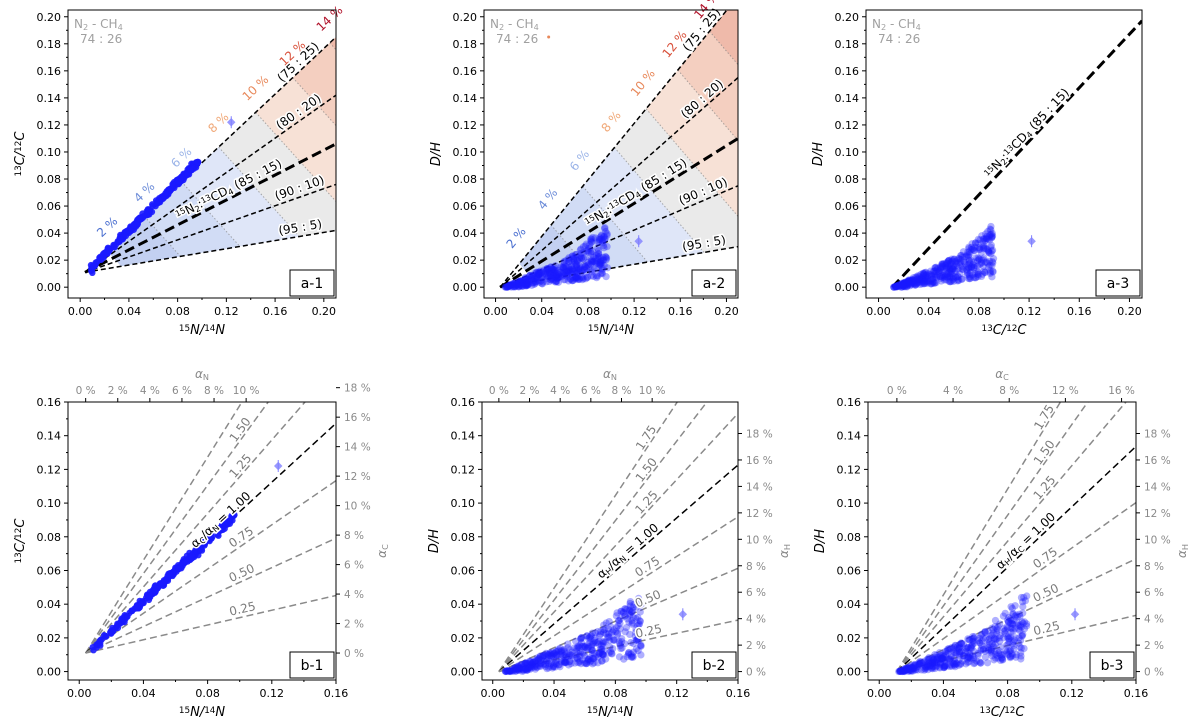  Describe the element at coordinates (1157, 540) in the screenshot. I see `right-tick-label: 10 %` at that location.